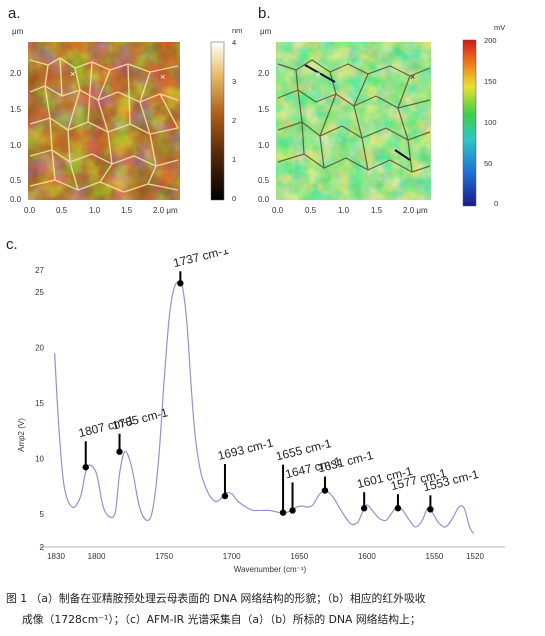  What do you see at coordinates (72, 74) in the screenshot?
I see `afm-marker-1: ×` at bounding box center [72, 74].